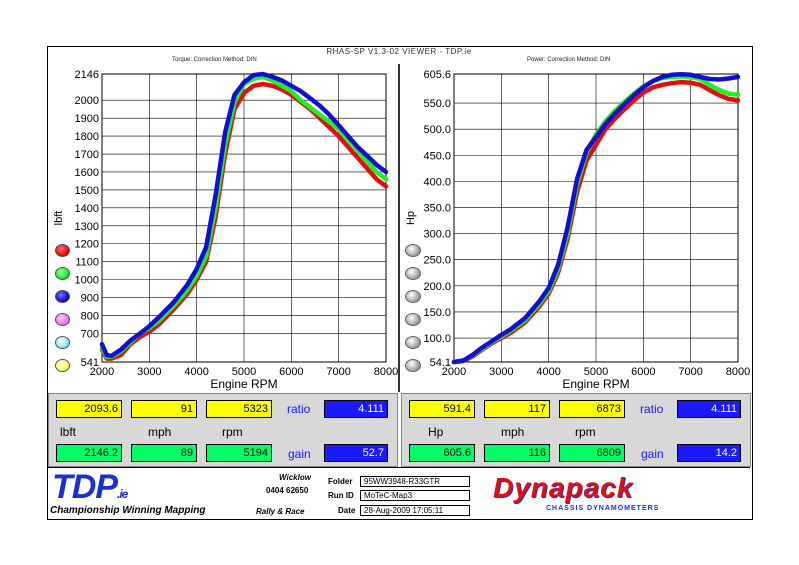 The width and height of the screenshot is (799, 565). What do you see at coordinates (299, 409) in the screenshot?
I see `torque-ratio-label: ratio` at bounding box center [299, 409].